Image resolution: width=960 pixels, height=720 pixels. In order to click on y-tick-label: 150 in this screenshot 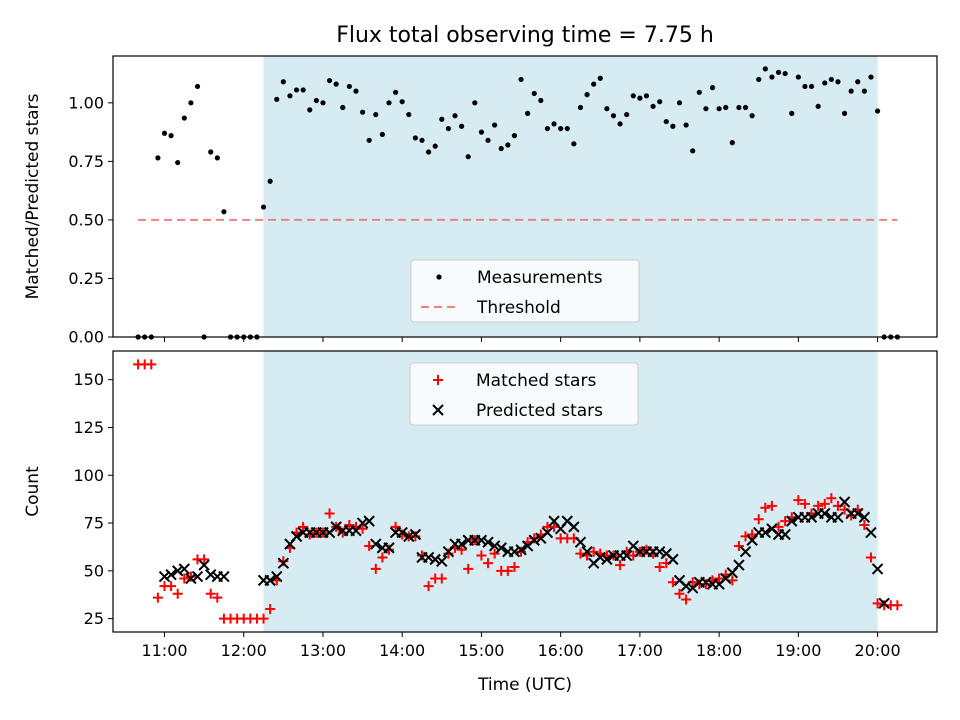, I will do `click(88, 379)`.